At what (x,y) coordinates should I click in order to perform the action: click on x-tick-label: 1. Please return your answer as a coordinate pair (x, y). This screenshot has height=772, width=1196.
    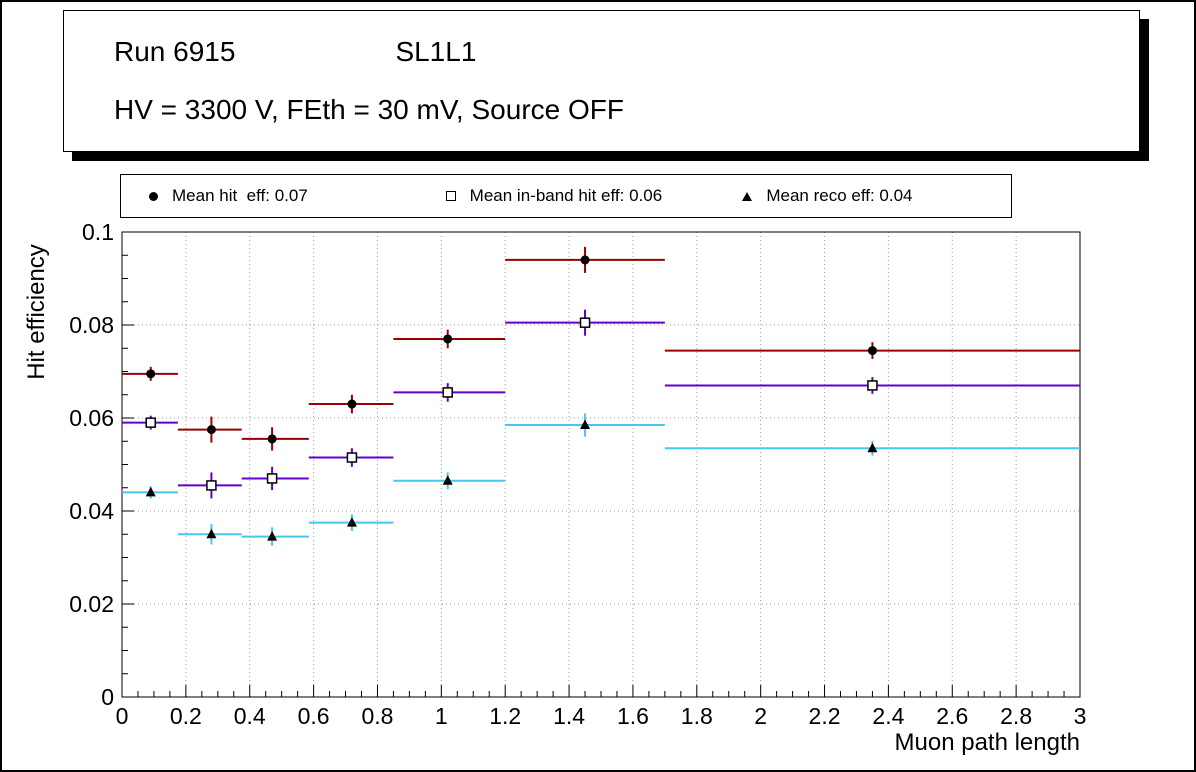
    Looking at the image, I should click on (441, 716).